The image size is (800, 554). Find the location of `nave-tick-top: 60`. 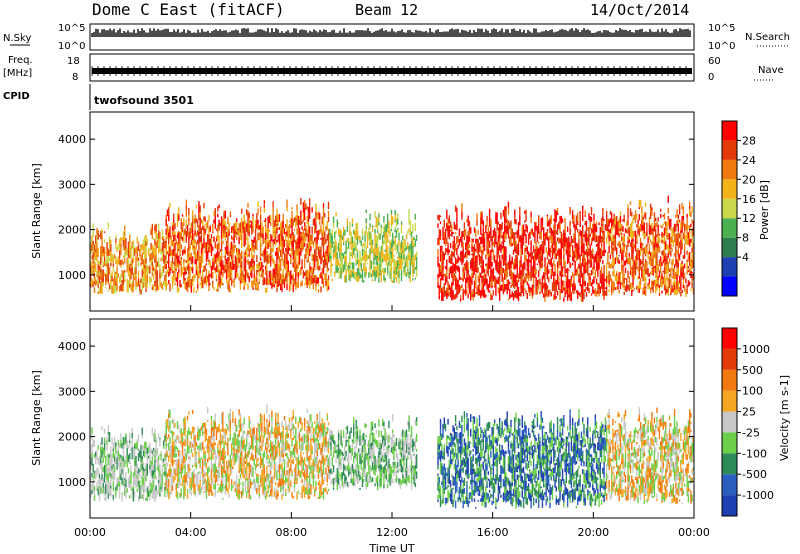

nave-tick-top: 60 is located at coordinates (714, 61).